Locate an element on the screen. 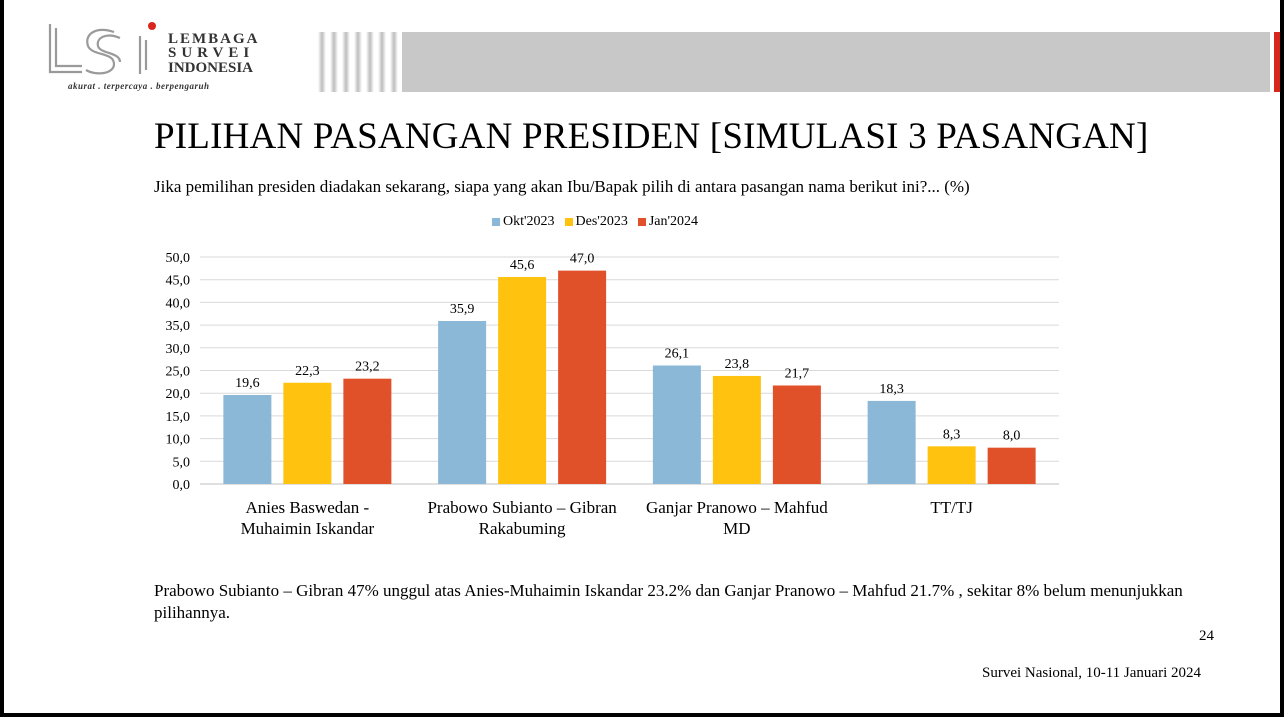 The width and height of the screenshot is (1284, 717). data-label: 8,0 is located at coordinates (1012, 436).